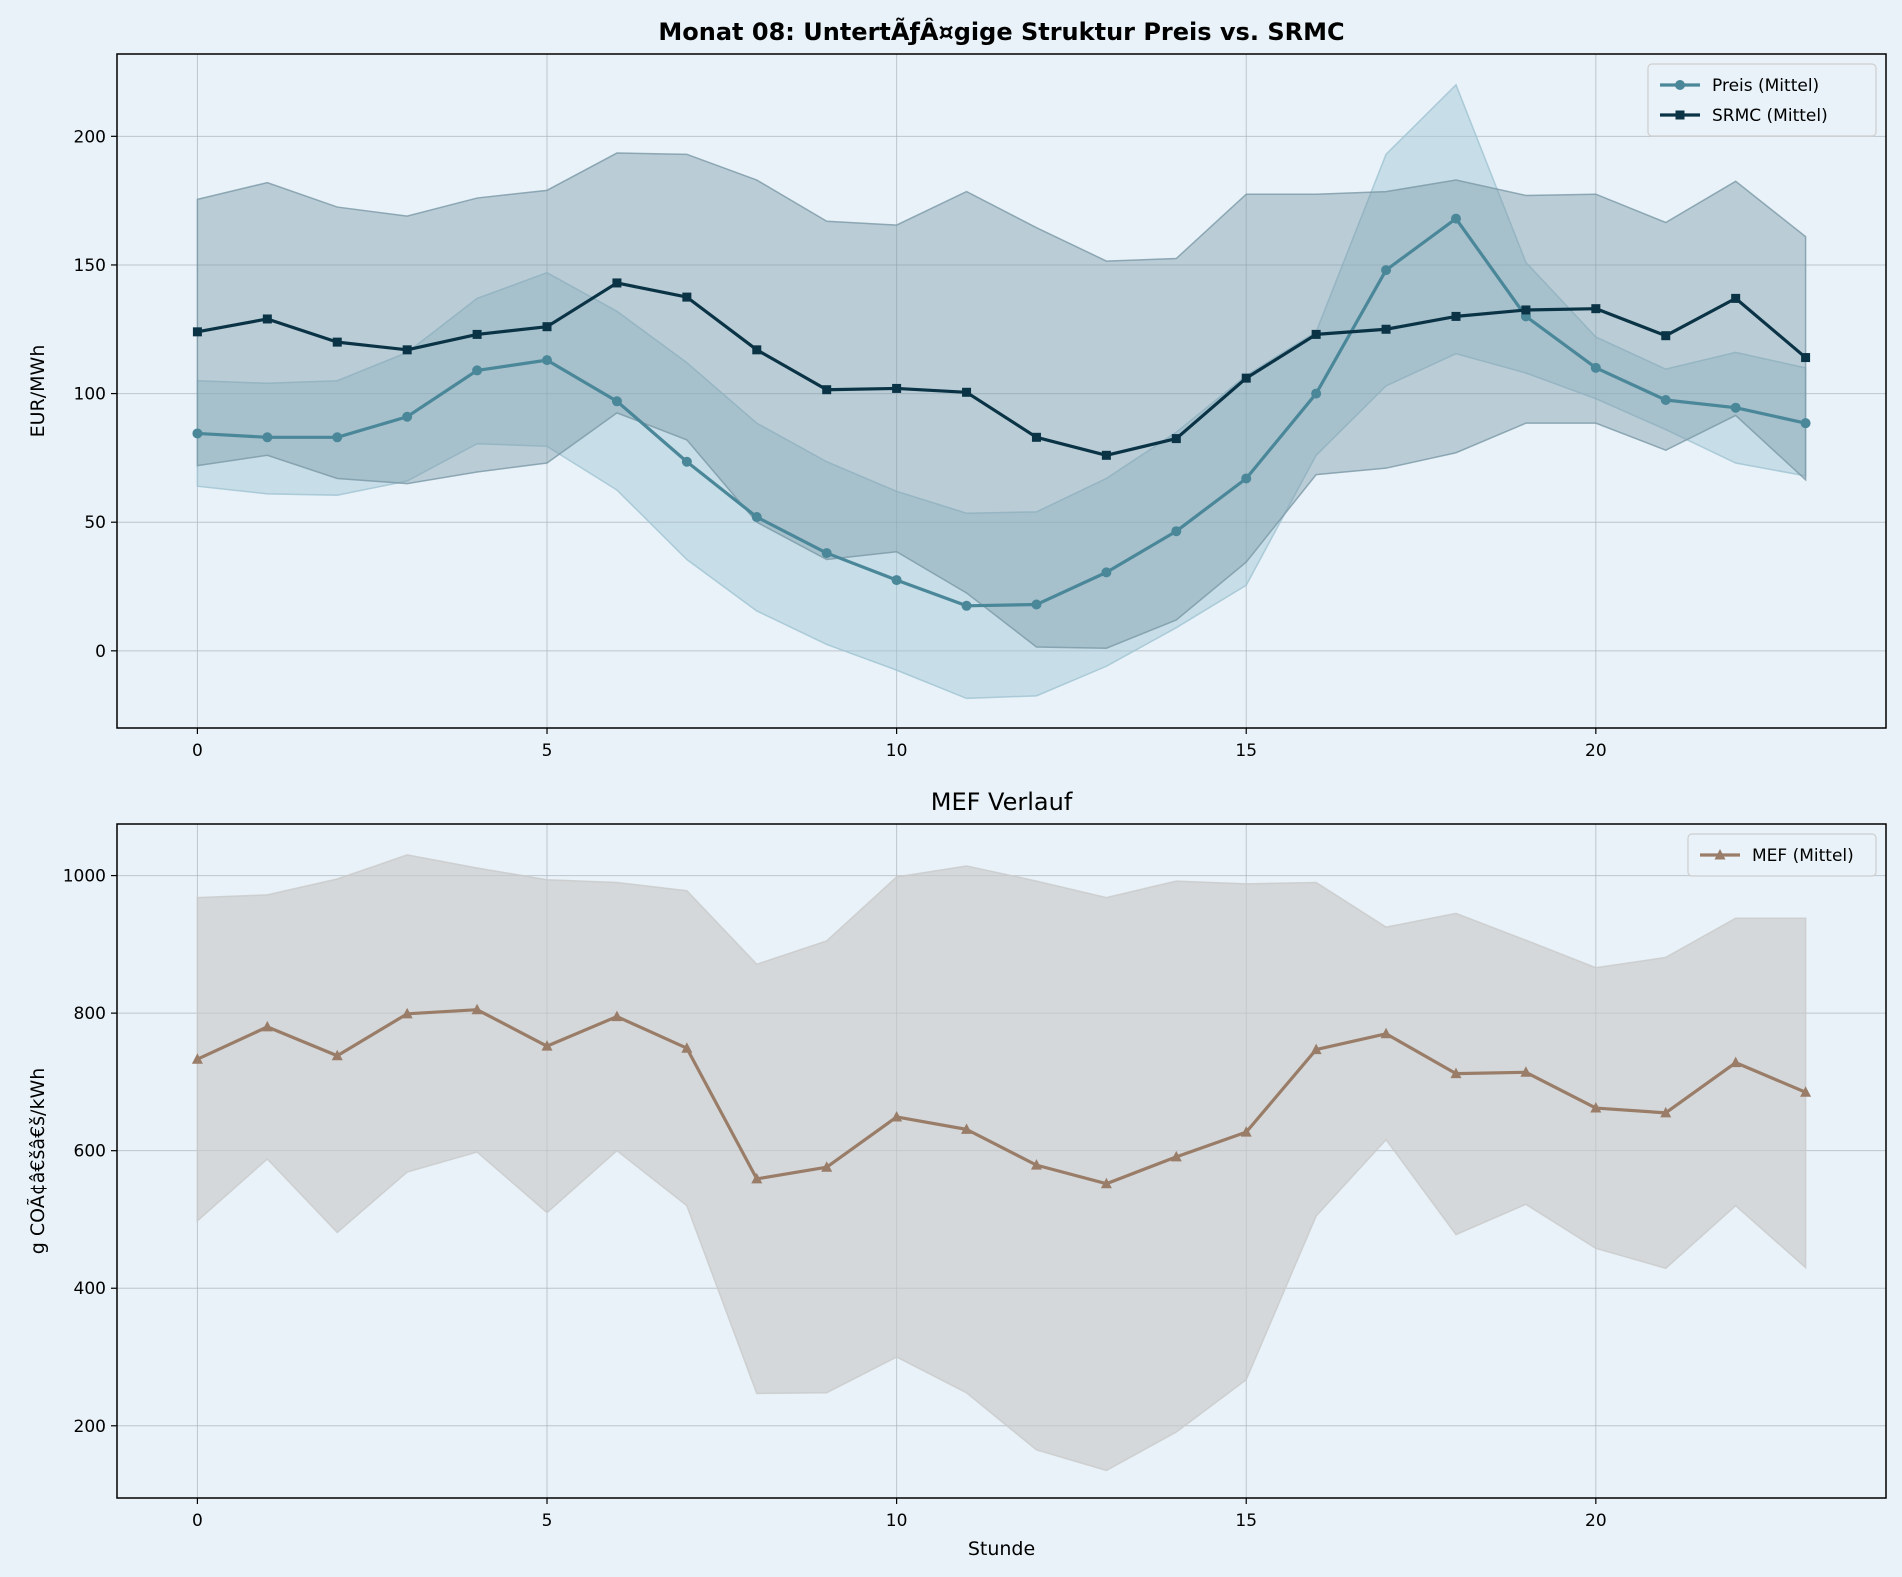  Describe the element at coordinates (197, 751) in the screenshot. I see `x-tick-label: 0` at that location.